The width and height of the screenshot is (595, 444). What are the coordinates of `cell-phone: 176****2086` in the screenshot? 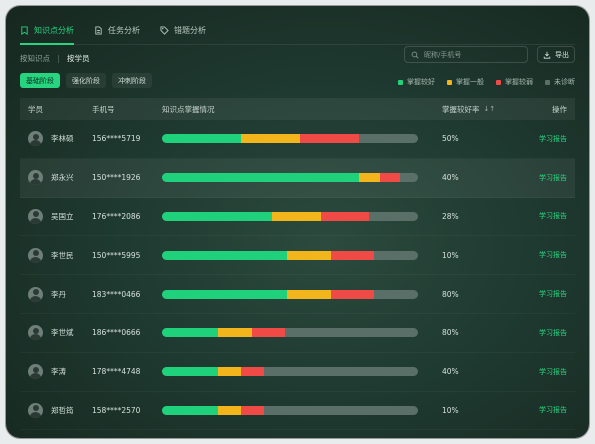 It's located at (116, 216).